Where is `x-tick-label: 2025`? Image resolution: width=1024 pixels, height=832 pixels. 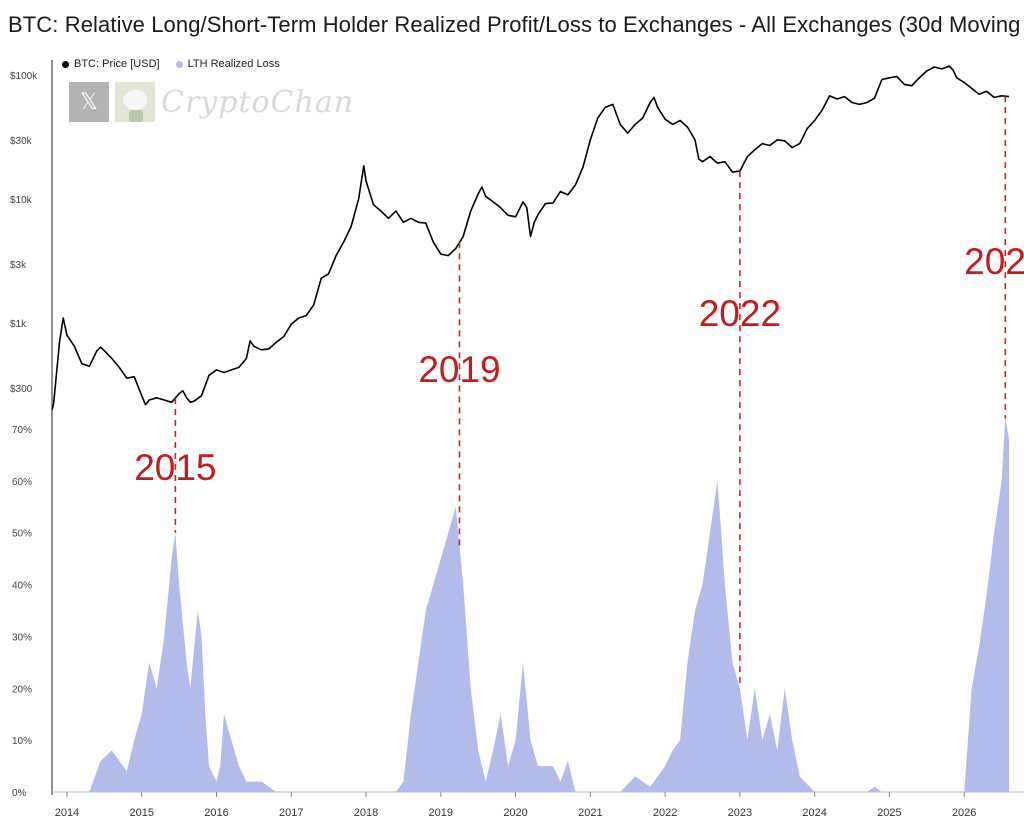 x-tick-label: 2025 is located at coordinates (889, 813).